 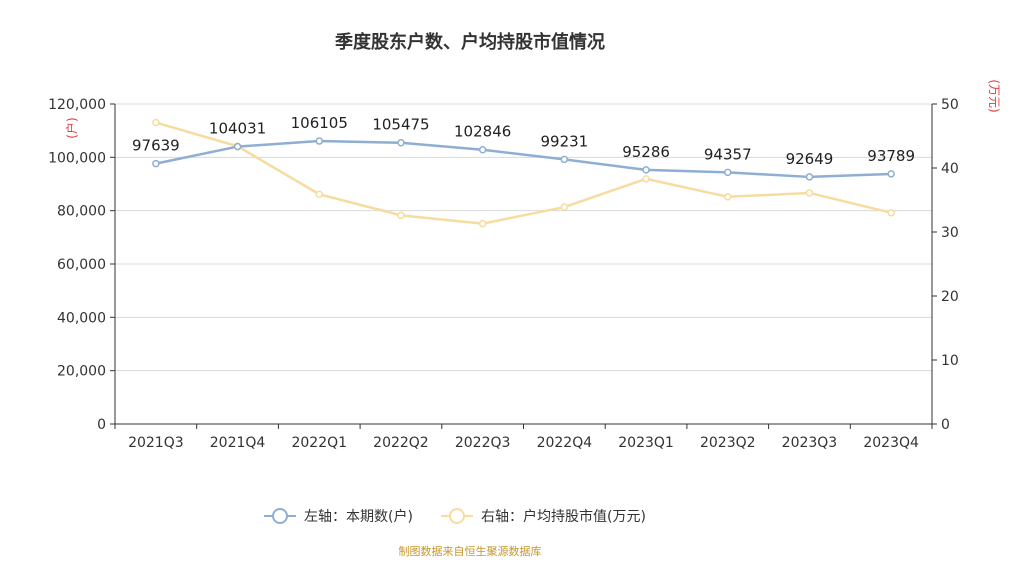 I want to click on left-axis-tick-label: 60,000, so click(x=81, y=265).